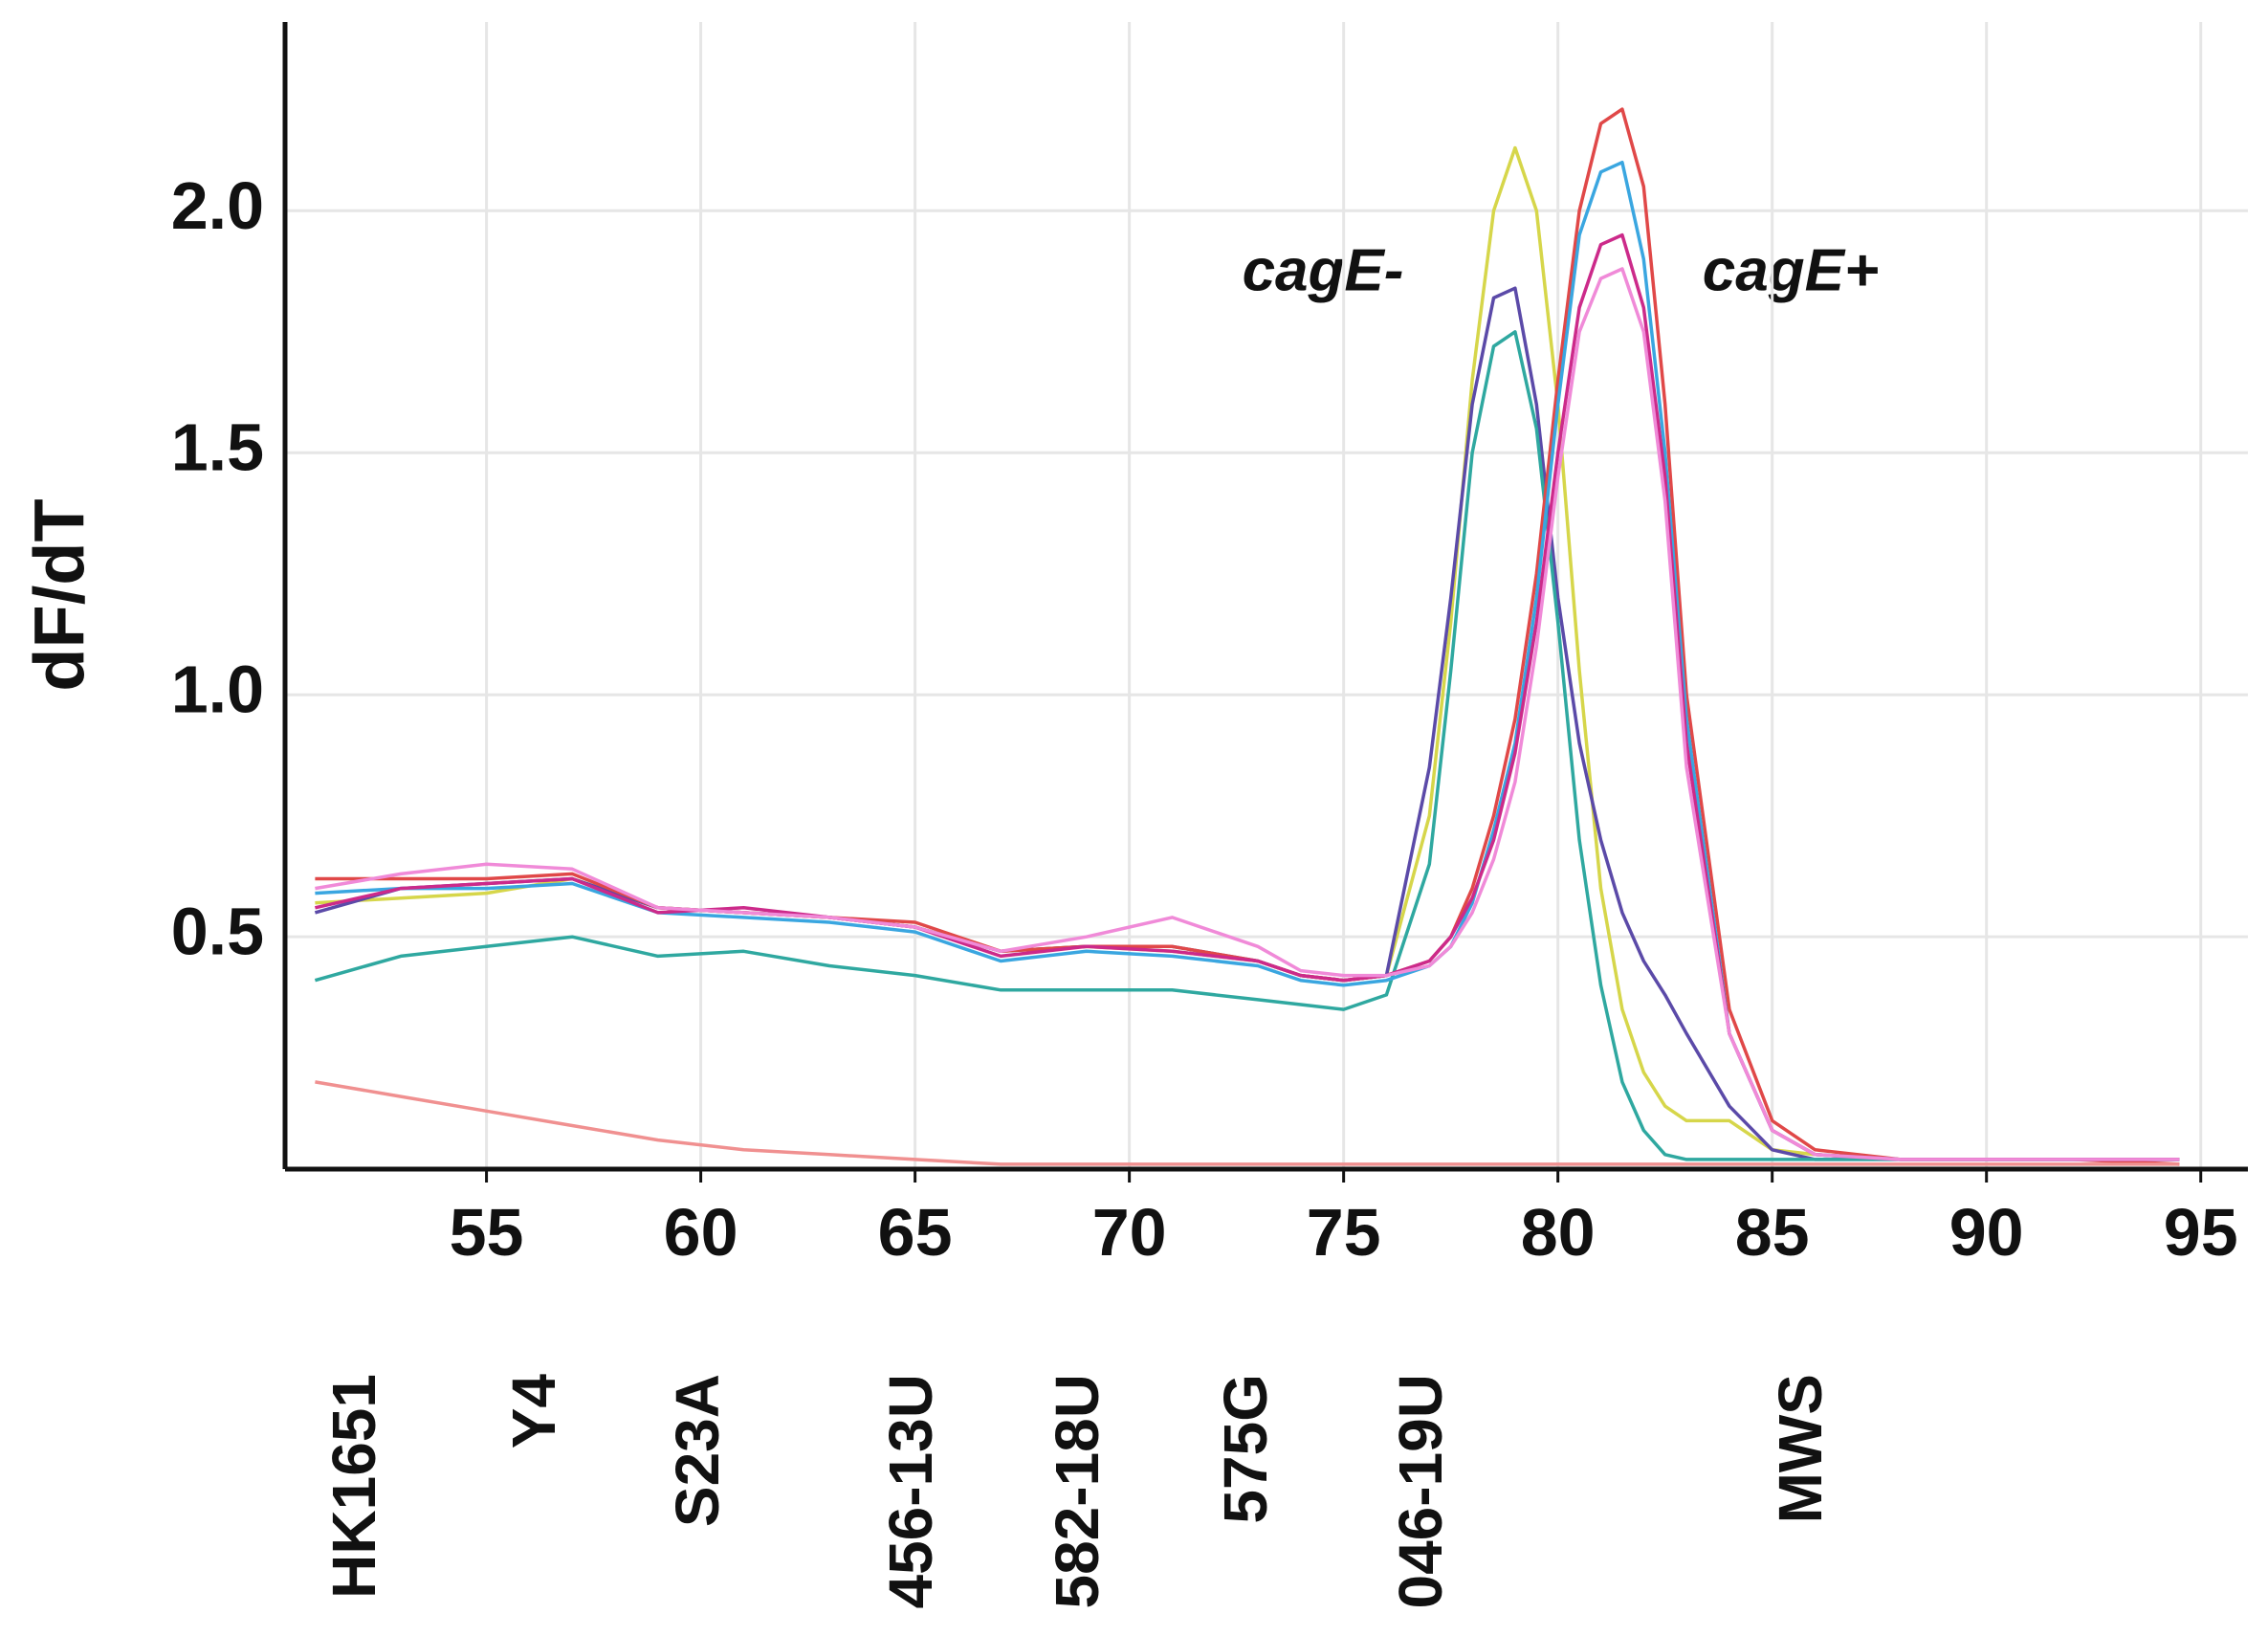 Image resolution: width=2268 pixels, height=1636 pixels. I want to click on x-tick-label: 60, so click(701, 1232).